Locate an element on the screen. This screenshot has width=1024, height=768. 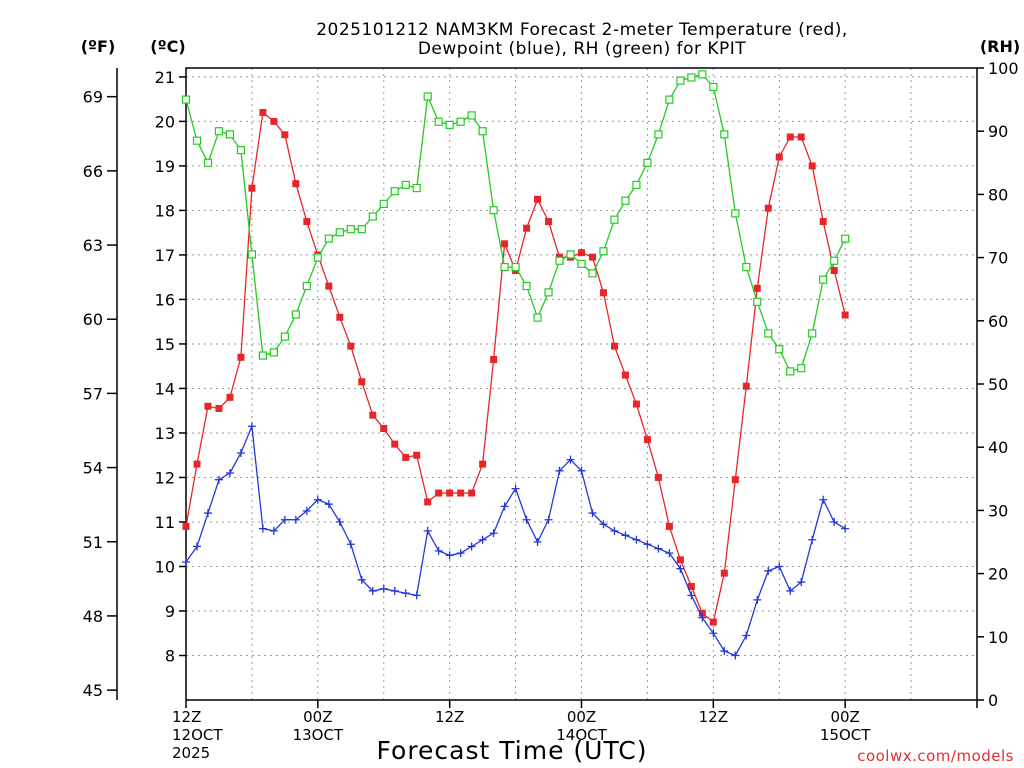
rh-tick-label: 60 is located at coordinates (998, 321).